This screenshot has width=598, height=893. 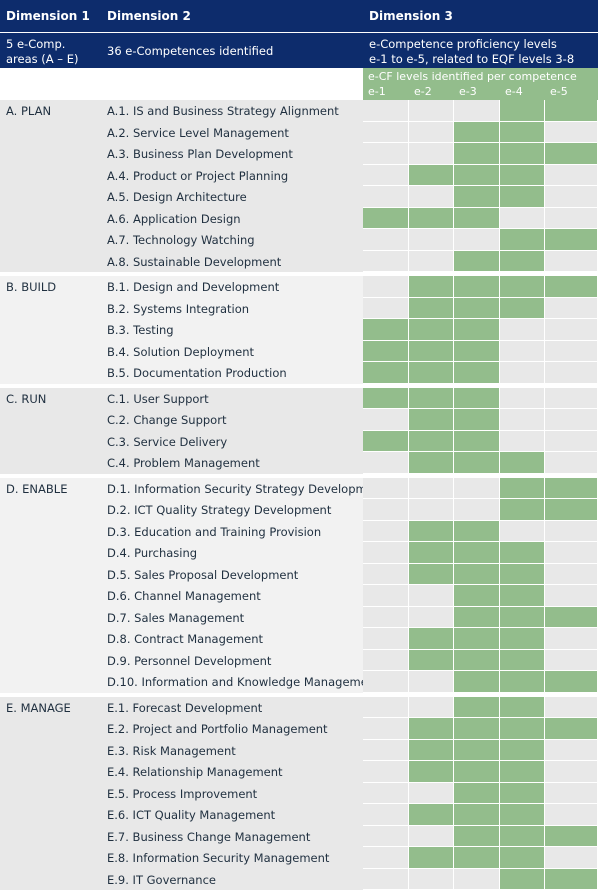 What do you see at coordinates (191, 815) in the screenshot?
I see `competence-label: E.6. ICT Quality Management` at bounding box center [191, 815].